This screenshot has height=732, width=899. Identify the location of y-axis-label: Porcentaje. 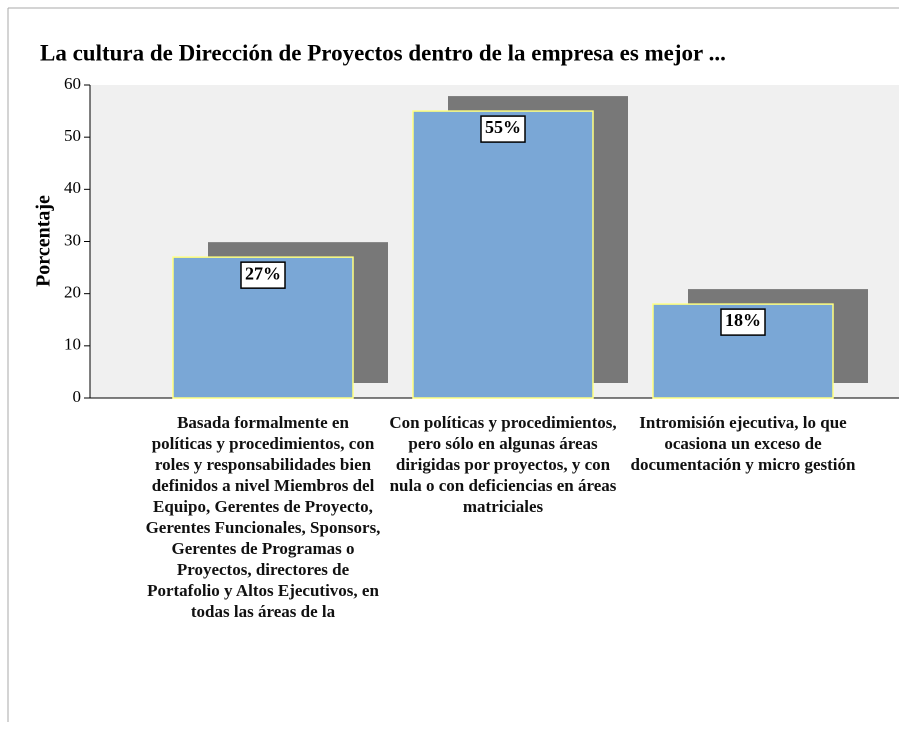
(44, 241).